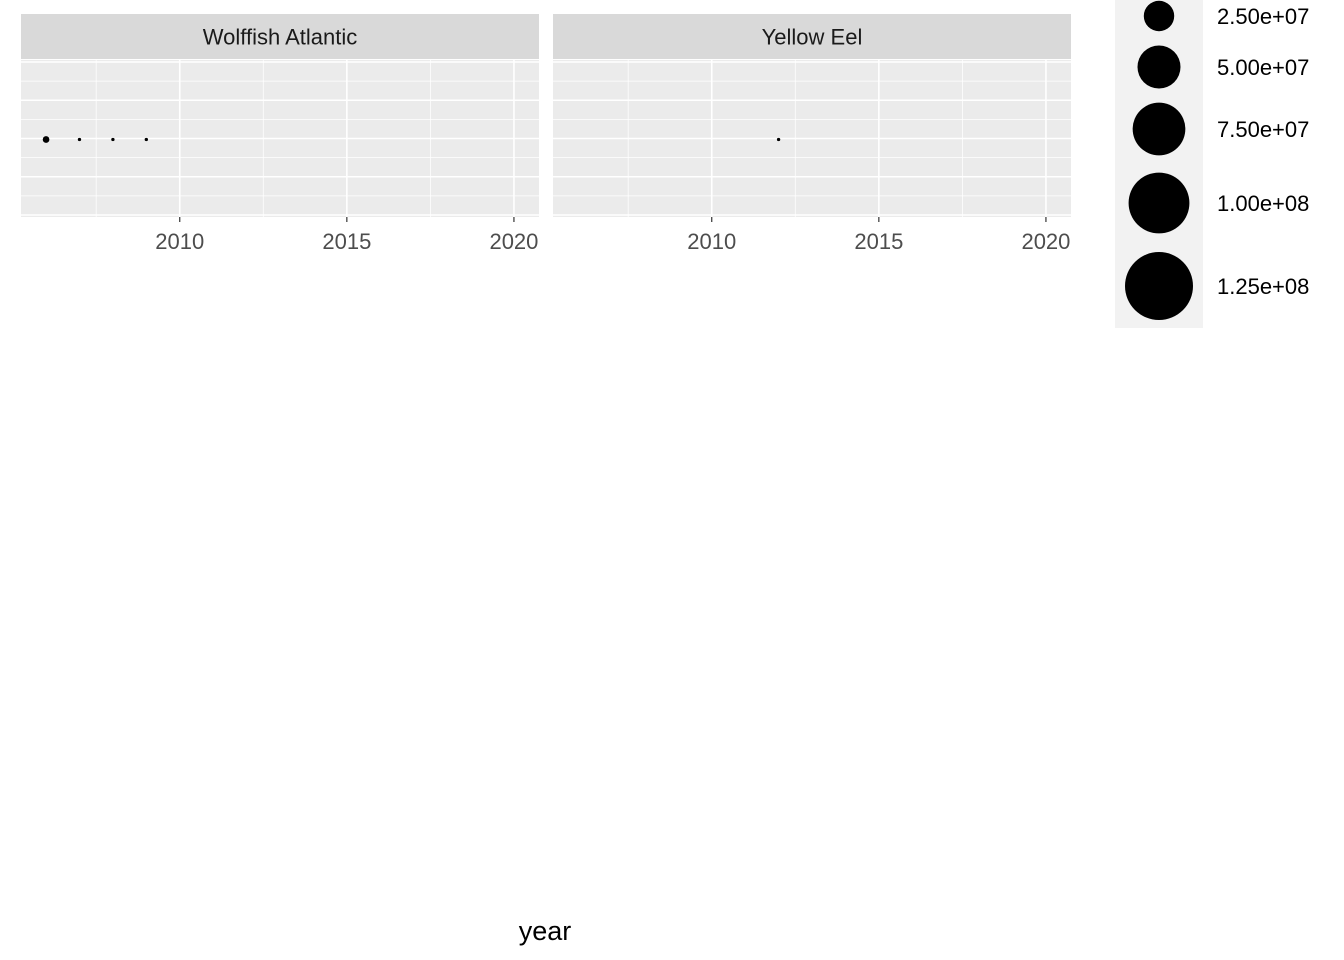 The width and height of the screenshot is (1344, 960). Describe the element at coordinates (812, 134) in the screenshot. I see `panel-1: Yellow Eel 2010 2015 2020` at that location.